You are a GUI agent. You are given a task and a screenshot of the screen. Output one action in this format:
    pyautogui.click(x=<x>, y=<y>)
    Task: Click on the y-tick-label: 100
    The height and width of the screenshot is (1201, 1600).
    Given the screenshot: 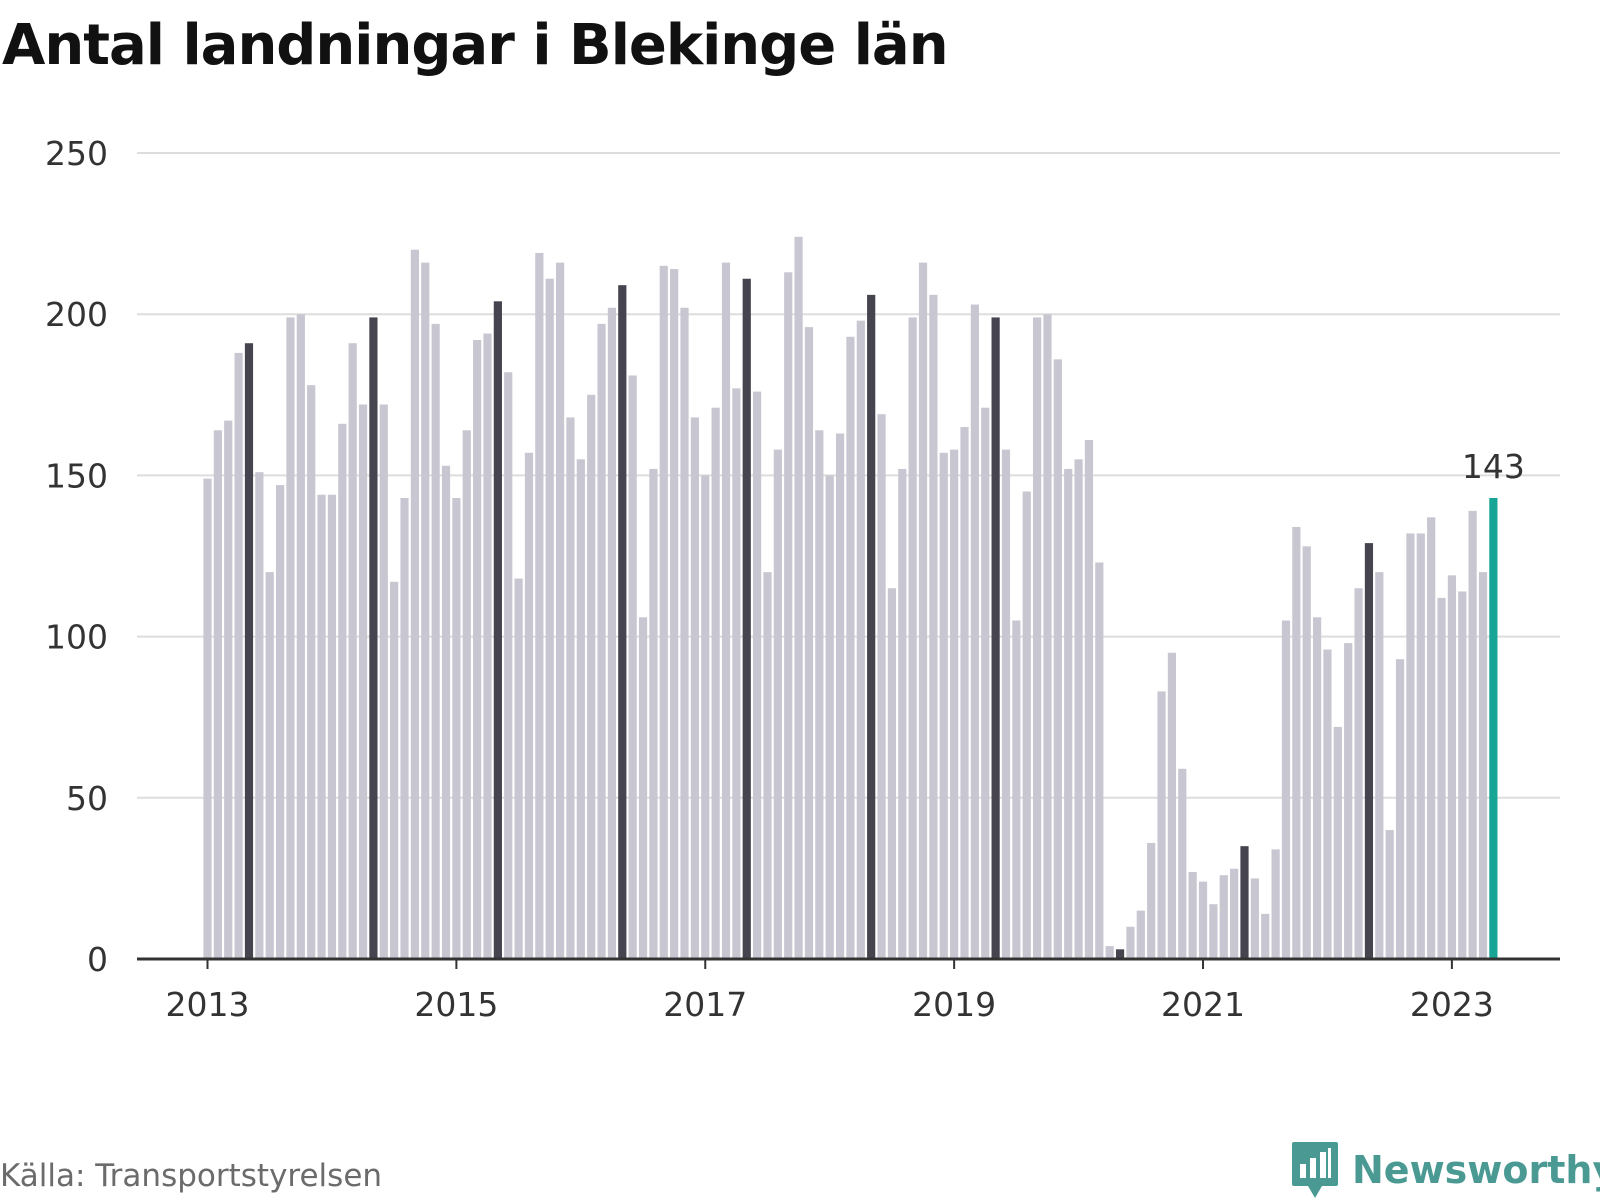 What is the action you would take?
    pyautogui.click(x=76, y=637)
    